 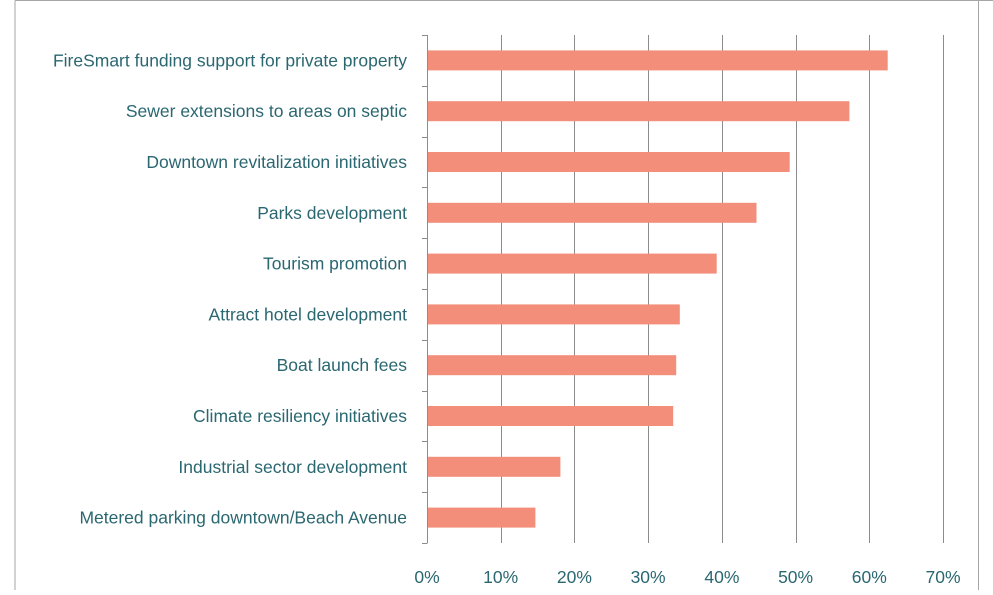 What do you see at coordinates (500, 577) in the screenshot?
I see `x-tick-label-10: 10%` at bounding box center [500, 577].